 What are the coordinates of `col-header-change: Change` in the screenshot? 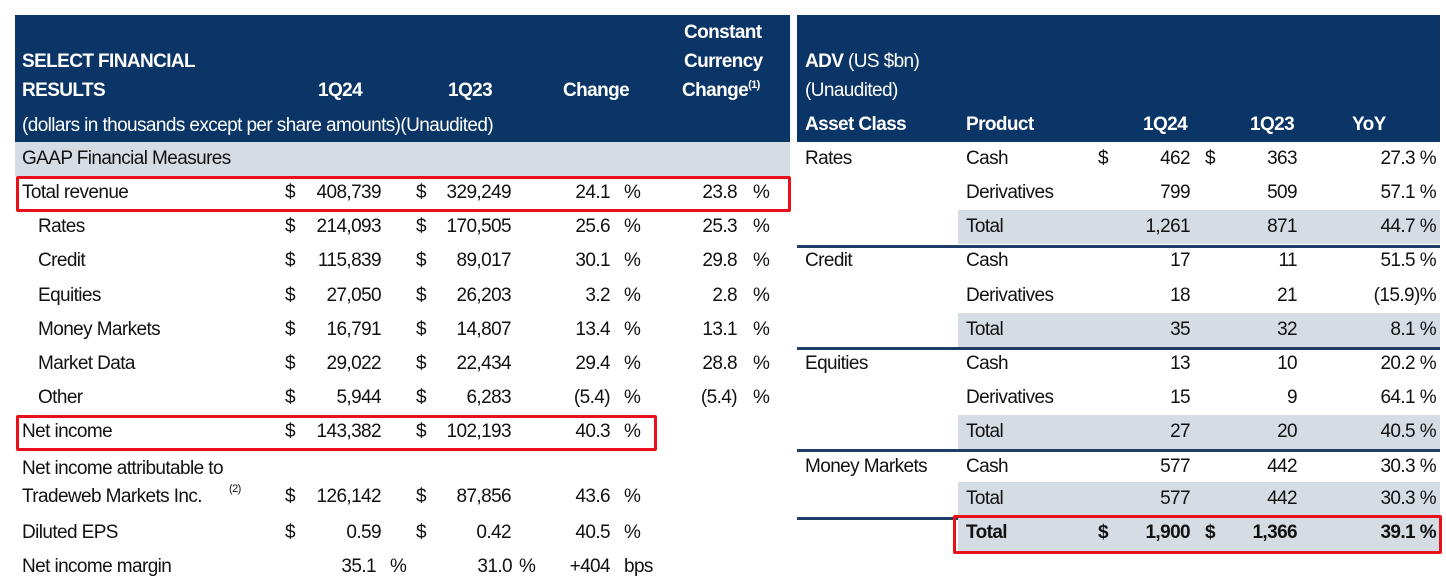 It's located at (596, 90).